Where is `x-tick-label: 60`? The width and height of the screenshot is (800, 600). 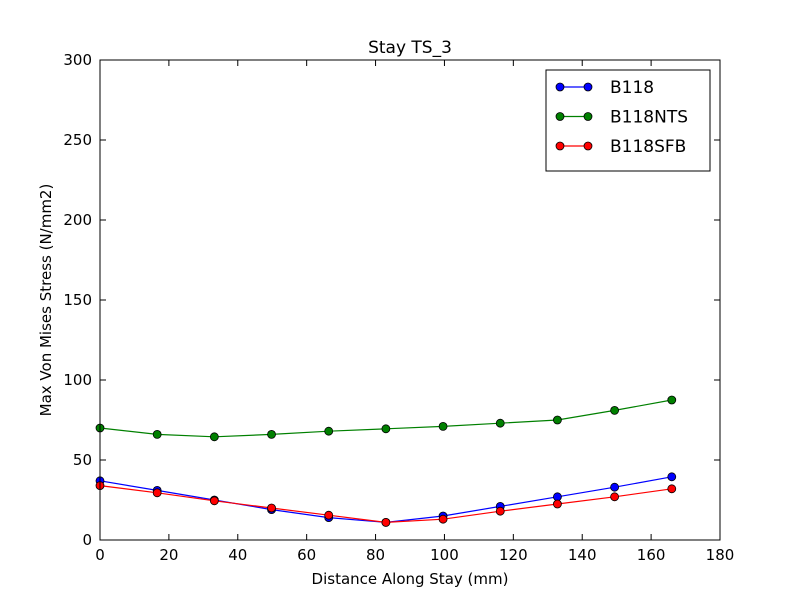 x-tick-label: 60 is located at coordinates (306, 555).